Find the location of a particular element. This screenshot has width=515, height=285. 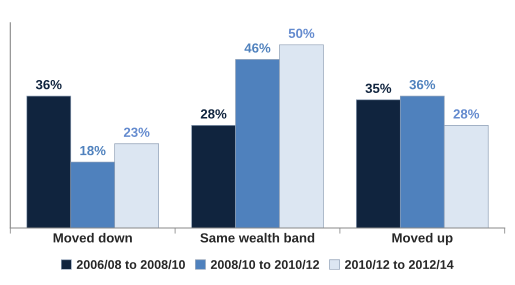

data-label: 50% is located at coordinates (301, 33).